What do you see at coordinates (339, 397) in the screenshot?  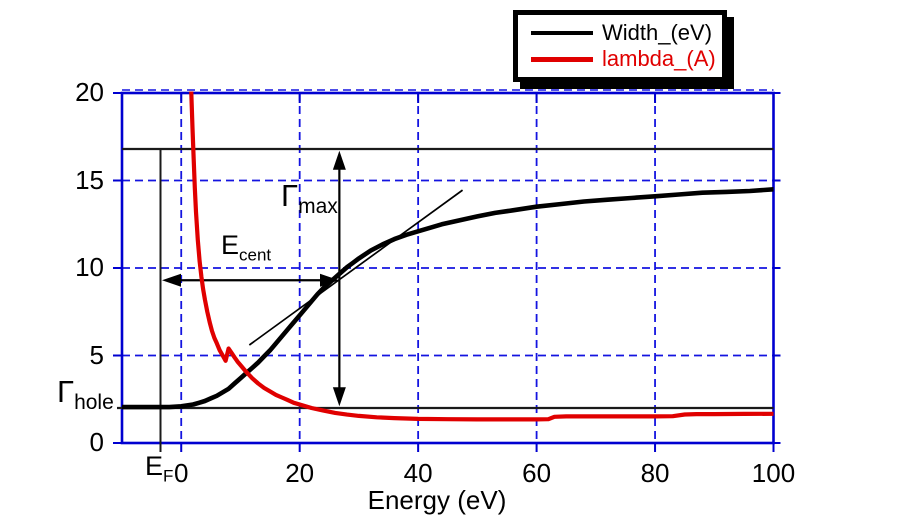 I see `gamma-max-arrow-head-bottom` at bounding box center [339, 397].